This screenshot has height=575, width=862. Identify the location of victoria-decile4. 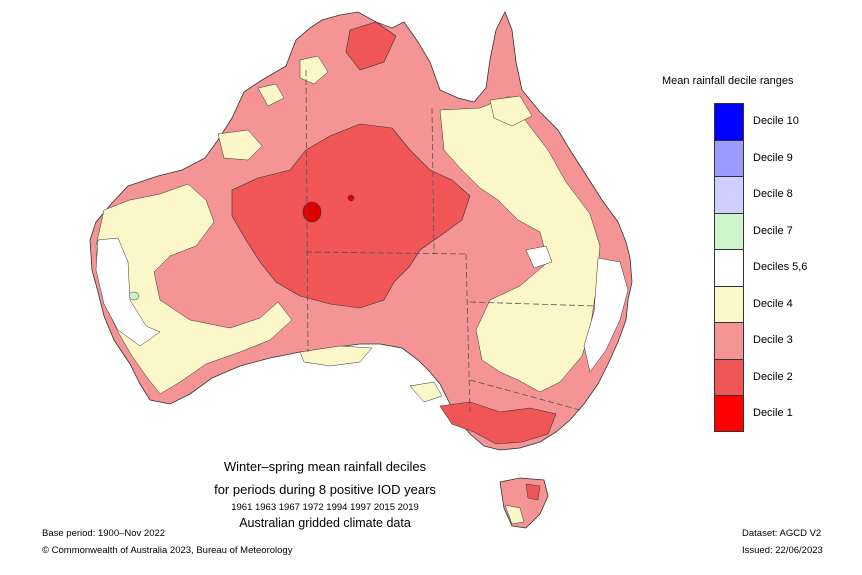
(426, 392).